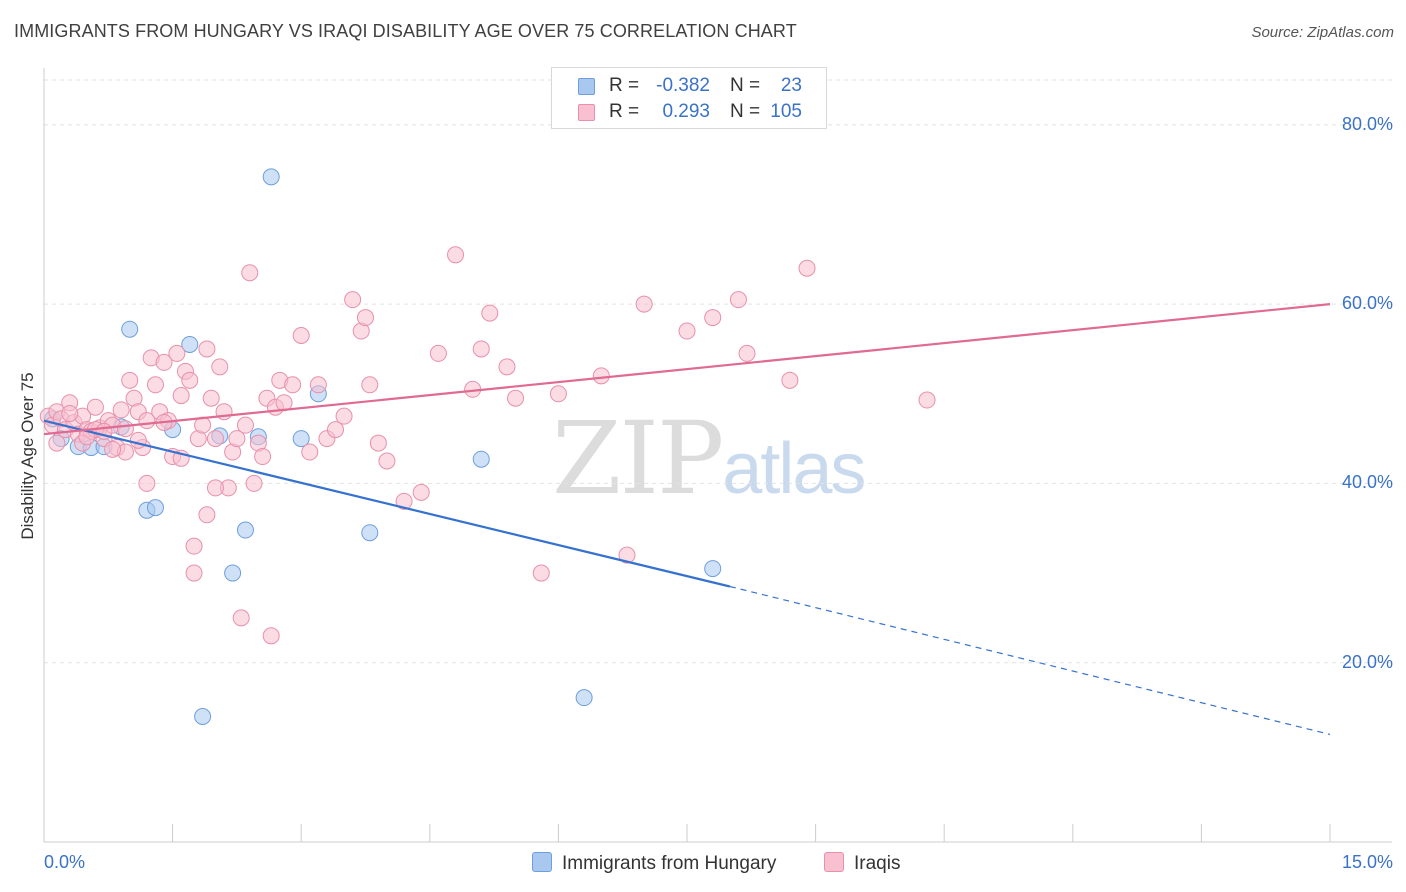 The height and width of the screenshot is (892, 1406). What do you see at coordinates (1367, 303) in the screenshot?
I see `y-tick-label: 60.0%` at bounding box center [1367, 303].